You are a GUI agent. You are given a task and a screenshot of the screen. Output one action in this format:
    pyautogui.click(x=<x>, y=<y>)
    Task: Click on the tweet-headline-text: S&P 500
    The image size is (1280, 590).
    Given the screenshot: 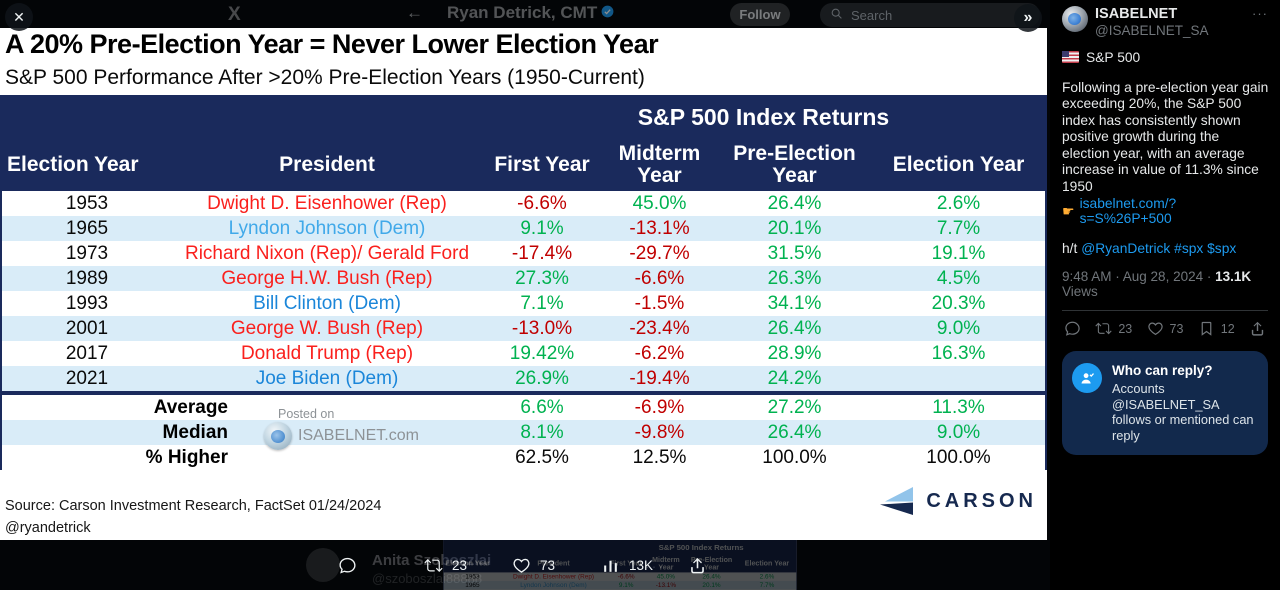 What is the action you would take?
    pyautogui.click(x=1113, y=57)
    